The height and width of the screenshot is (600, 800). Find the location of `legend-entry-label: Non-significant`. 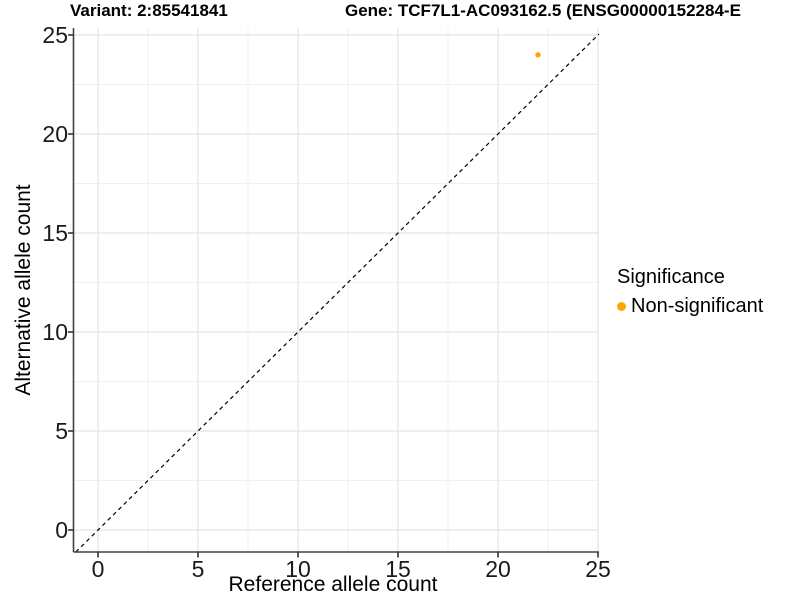

legend-entry-label: Non-significant is located at coordinates (697, 306).